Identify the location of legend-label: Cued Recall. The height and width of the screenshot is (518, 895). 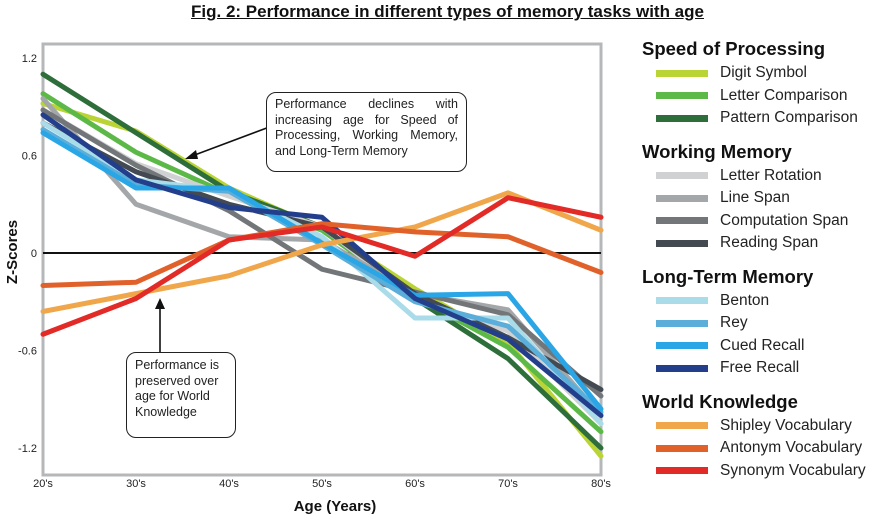
(762, 345).